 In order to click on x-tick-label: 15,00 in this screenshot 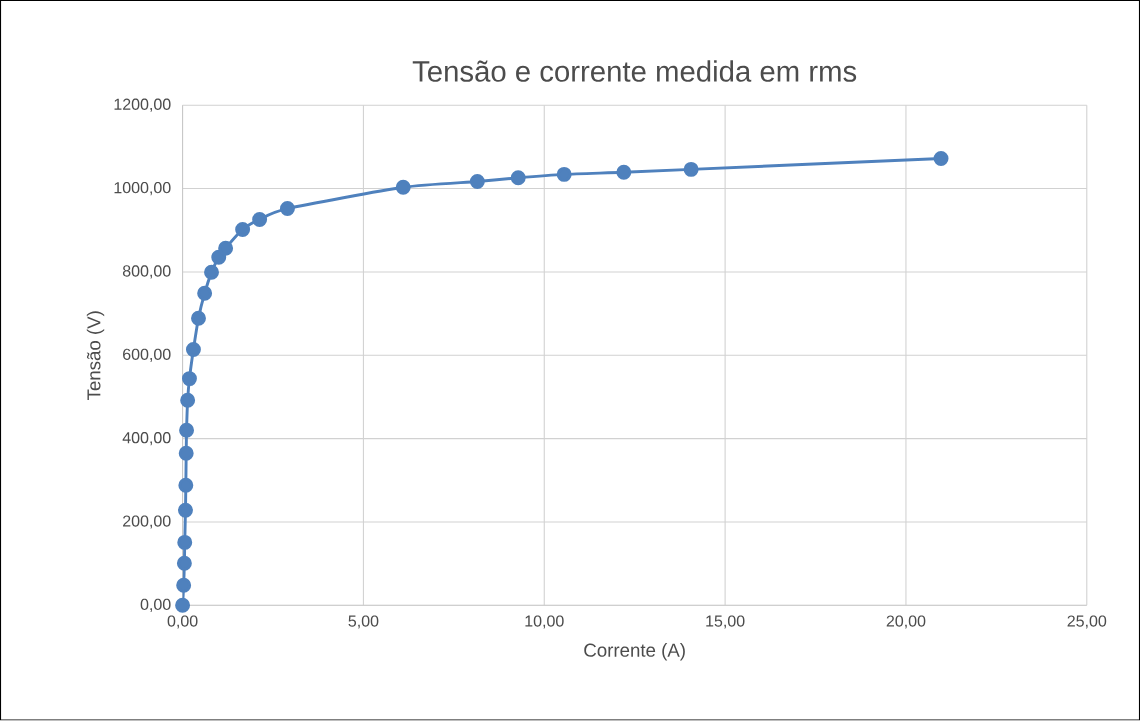, I will do `click(725, 622)`.